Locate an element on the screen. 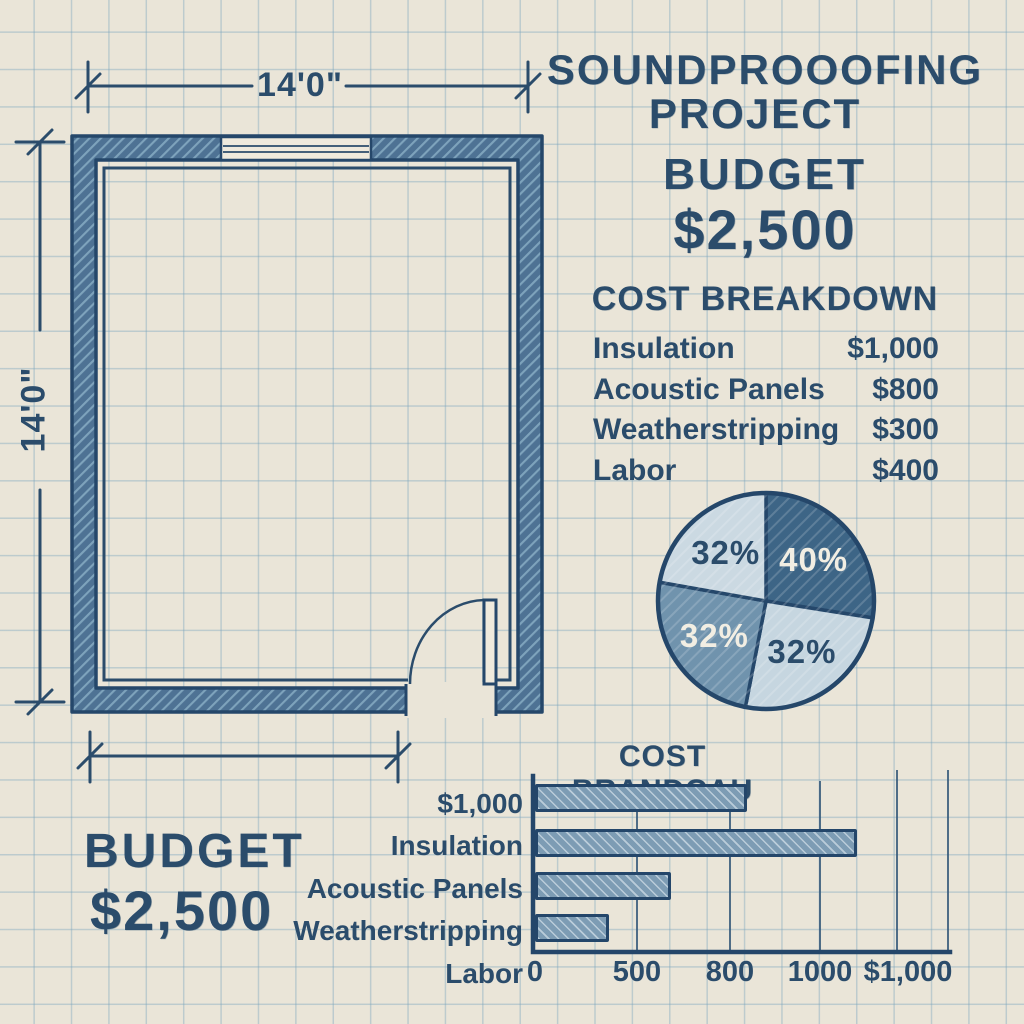 Image resolution: width=1024 pixels, height=1024 pixels. project-title-line2: PROJECT is located at coordinates (755, 113).